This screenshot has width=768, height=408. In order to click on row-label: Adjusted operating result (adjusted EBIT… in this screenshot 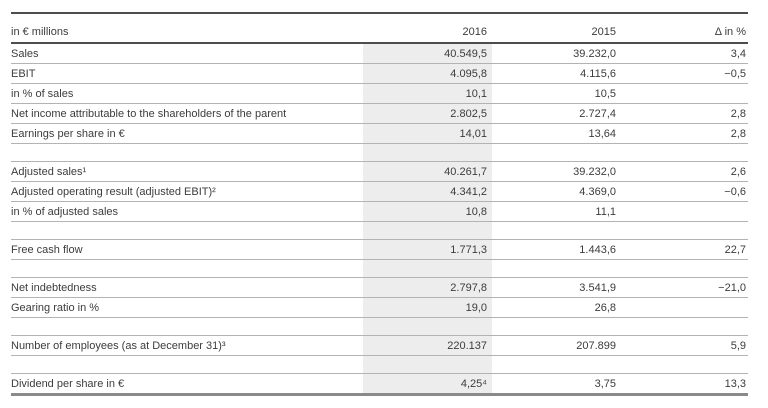, I will do `click(113, 191)`.